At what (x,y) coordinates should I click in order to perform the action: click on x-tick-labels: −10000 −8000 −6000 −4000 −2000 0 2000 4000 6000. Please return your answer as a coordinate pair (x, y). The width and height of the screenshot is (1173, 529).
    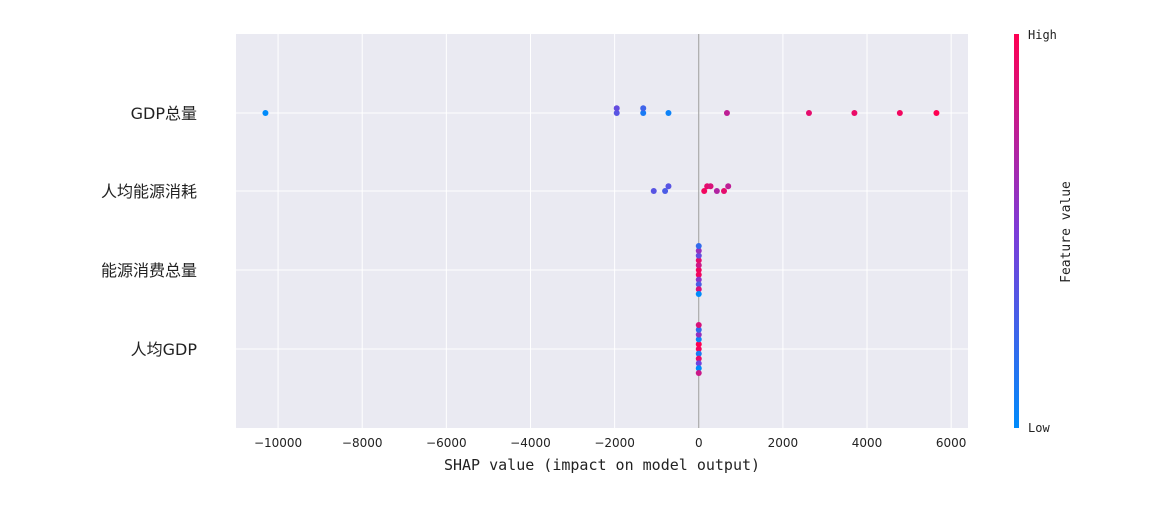
    Looking at the image, I should click on (610, 443).